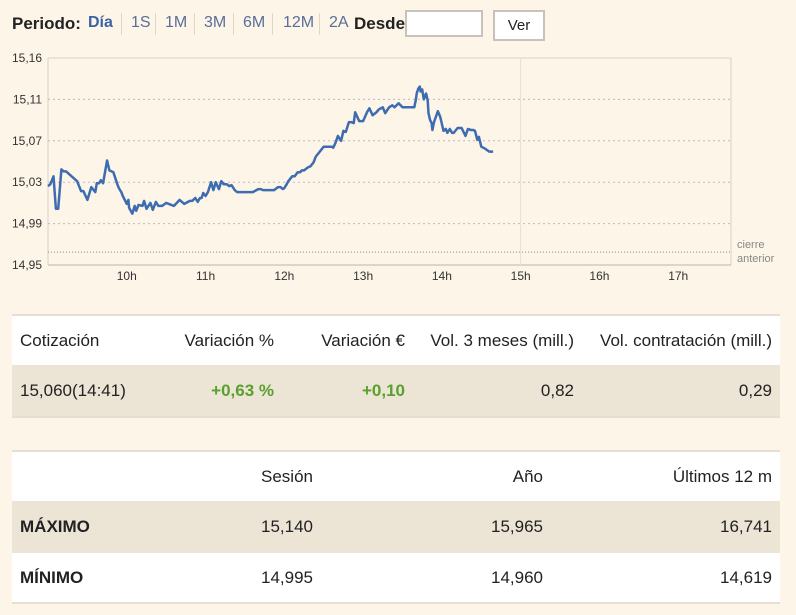  What do you see at coordinates (252, 578) in the screenshot?
I see `minimo-sesion: 14,995` at bounding box center [252, 578].